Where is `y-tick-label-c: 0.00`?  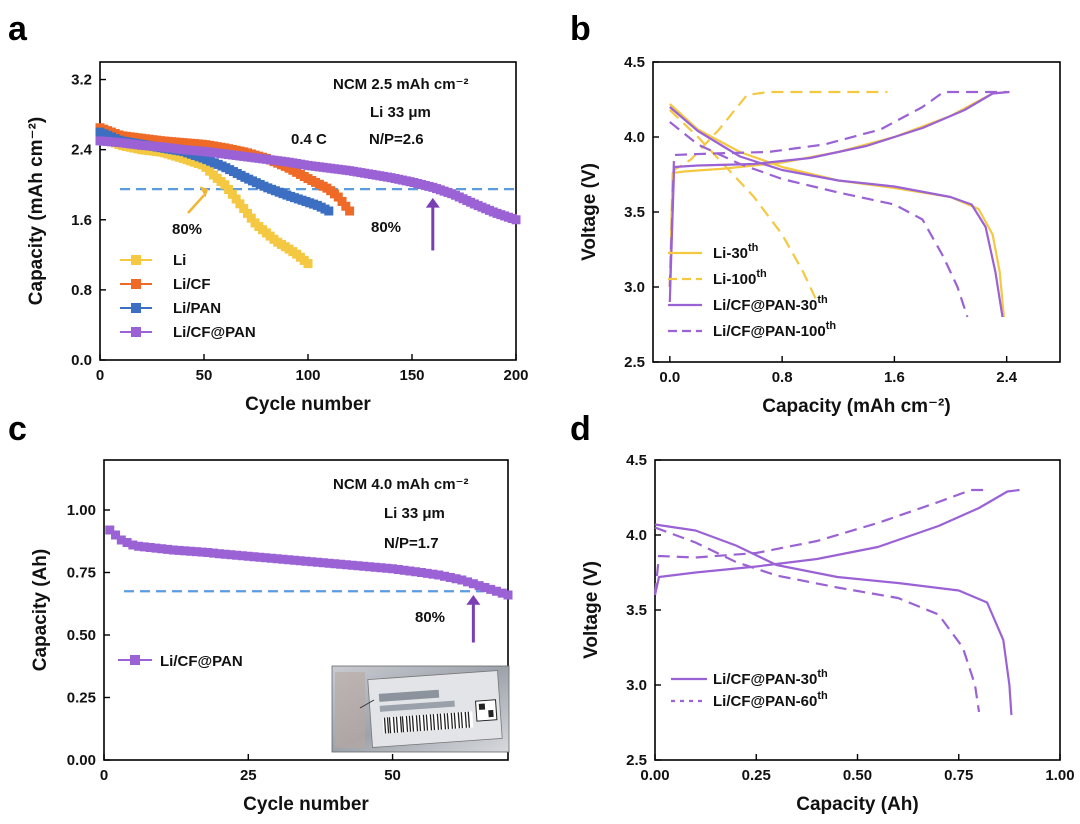 y-tick-label-c: 0.00 is located at coordinates (81, 760).